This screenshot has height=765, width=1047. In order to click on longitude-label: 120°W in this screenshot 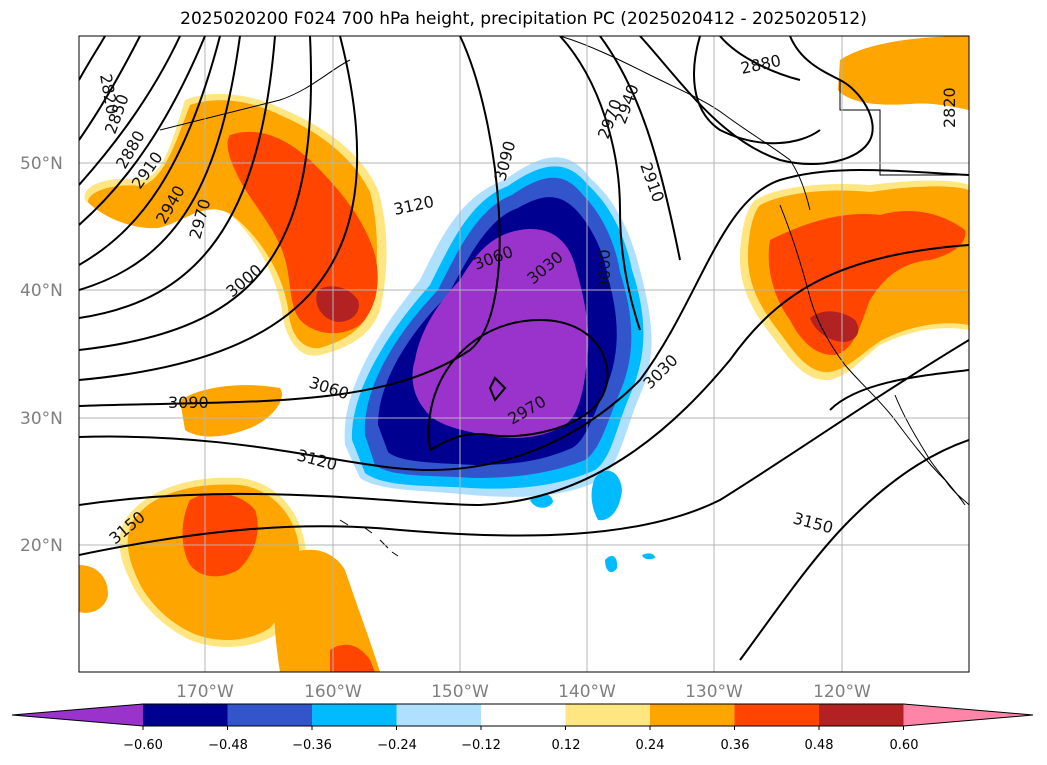, I will do `click(842, 692)`.